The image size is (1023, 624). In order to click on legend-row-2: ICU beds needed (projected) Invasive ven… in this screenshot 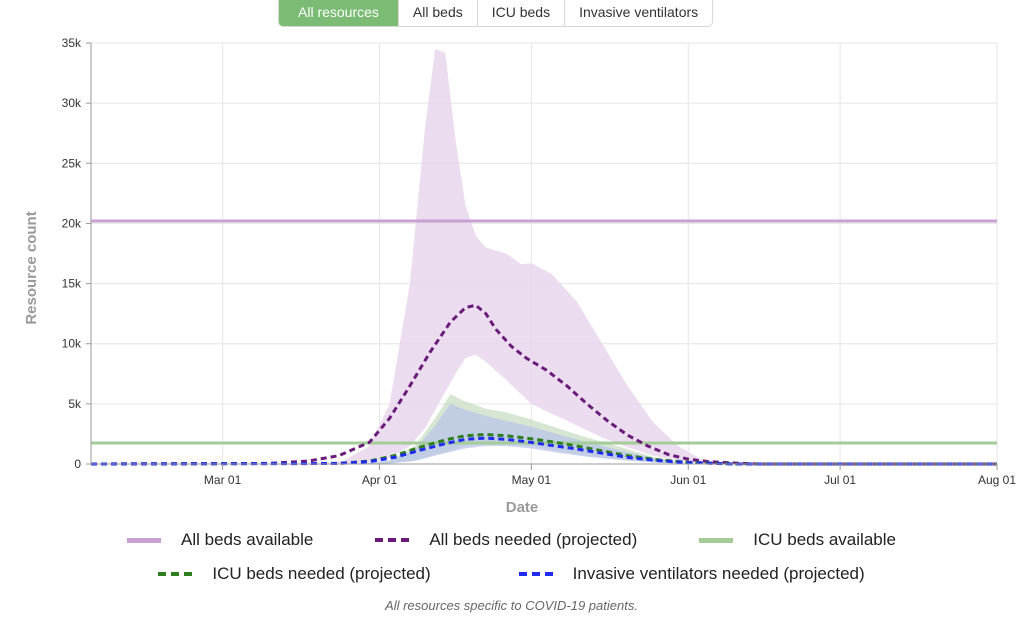, I will do `click(511, 574)`.